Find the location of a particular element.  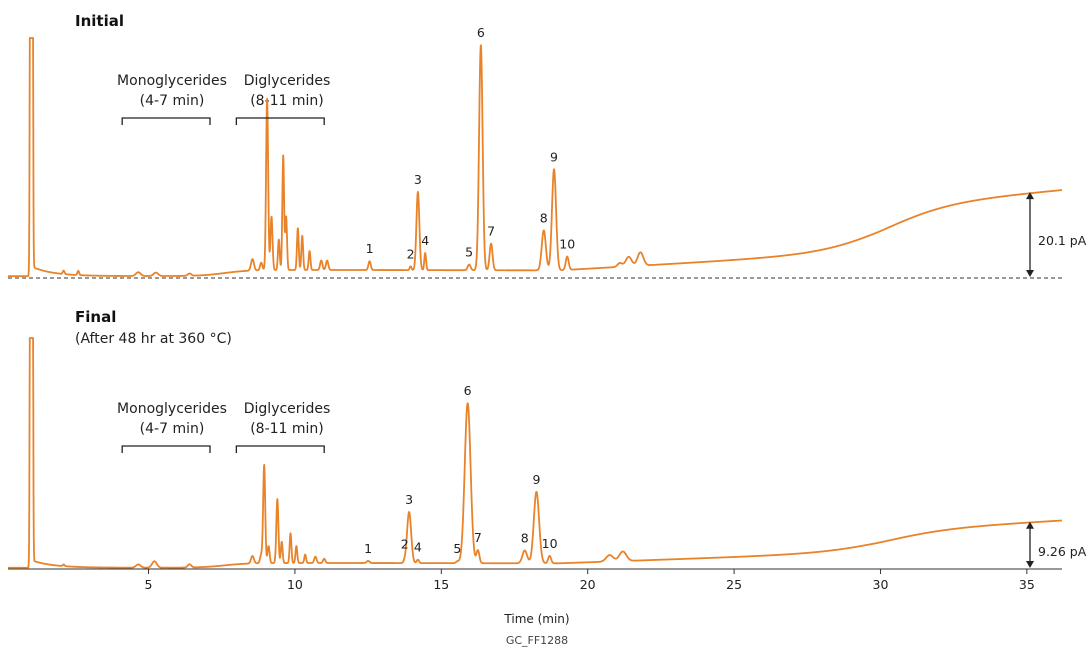

x-tick-label: 35 is located at coordinates (1027, 584).